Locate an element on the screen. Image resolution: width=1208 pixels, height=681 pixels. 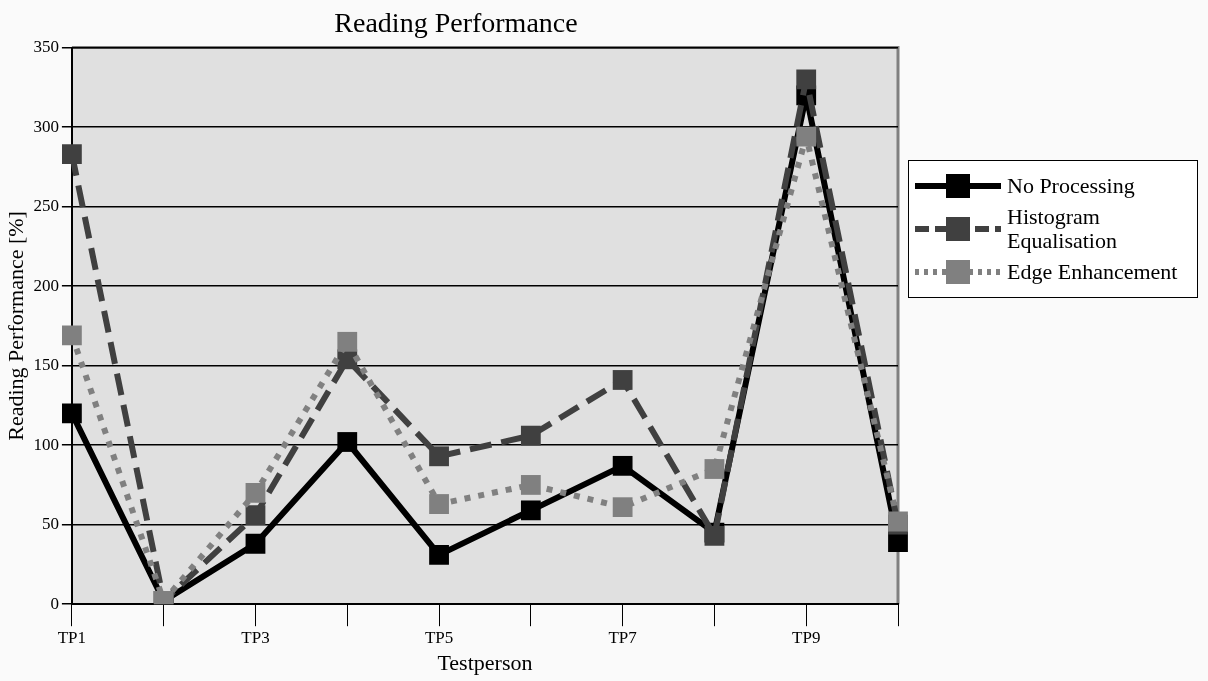
x-tick-label: TP5 is located at coordinates (439, 637).